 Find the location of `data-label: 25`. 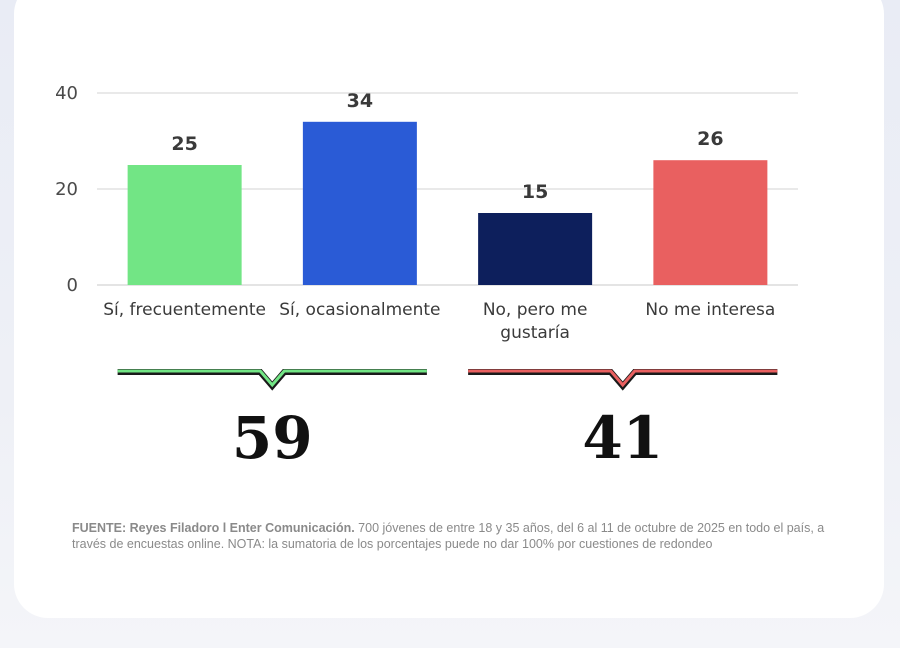

data-label: 25 is located at coordinates (184, 144).